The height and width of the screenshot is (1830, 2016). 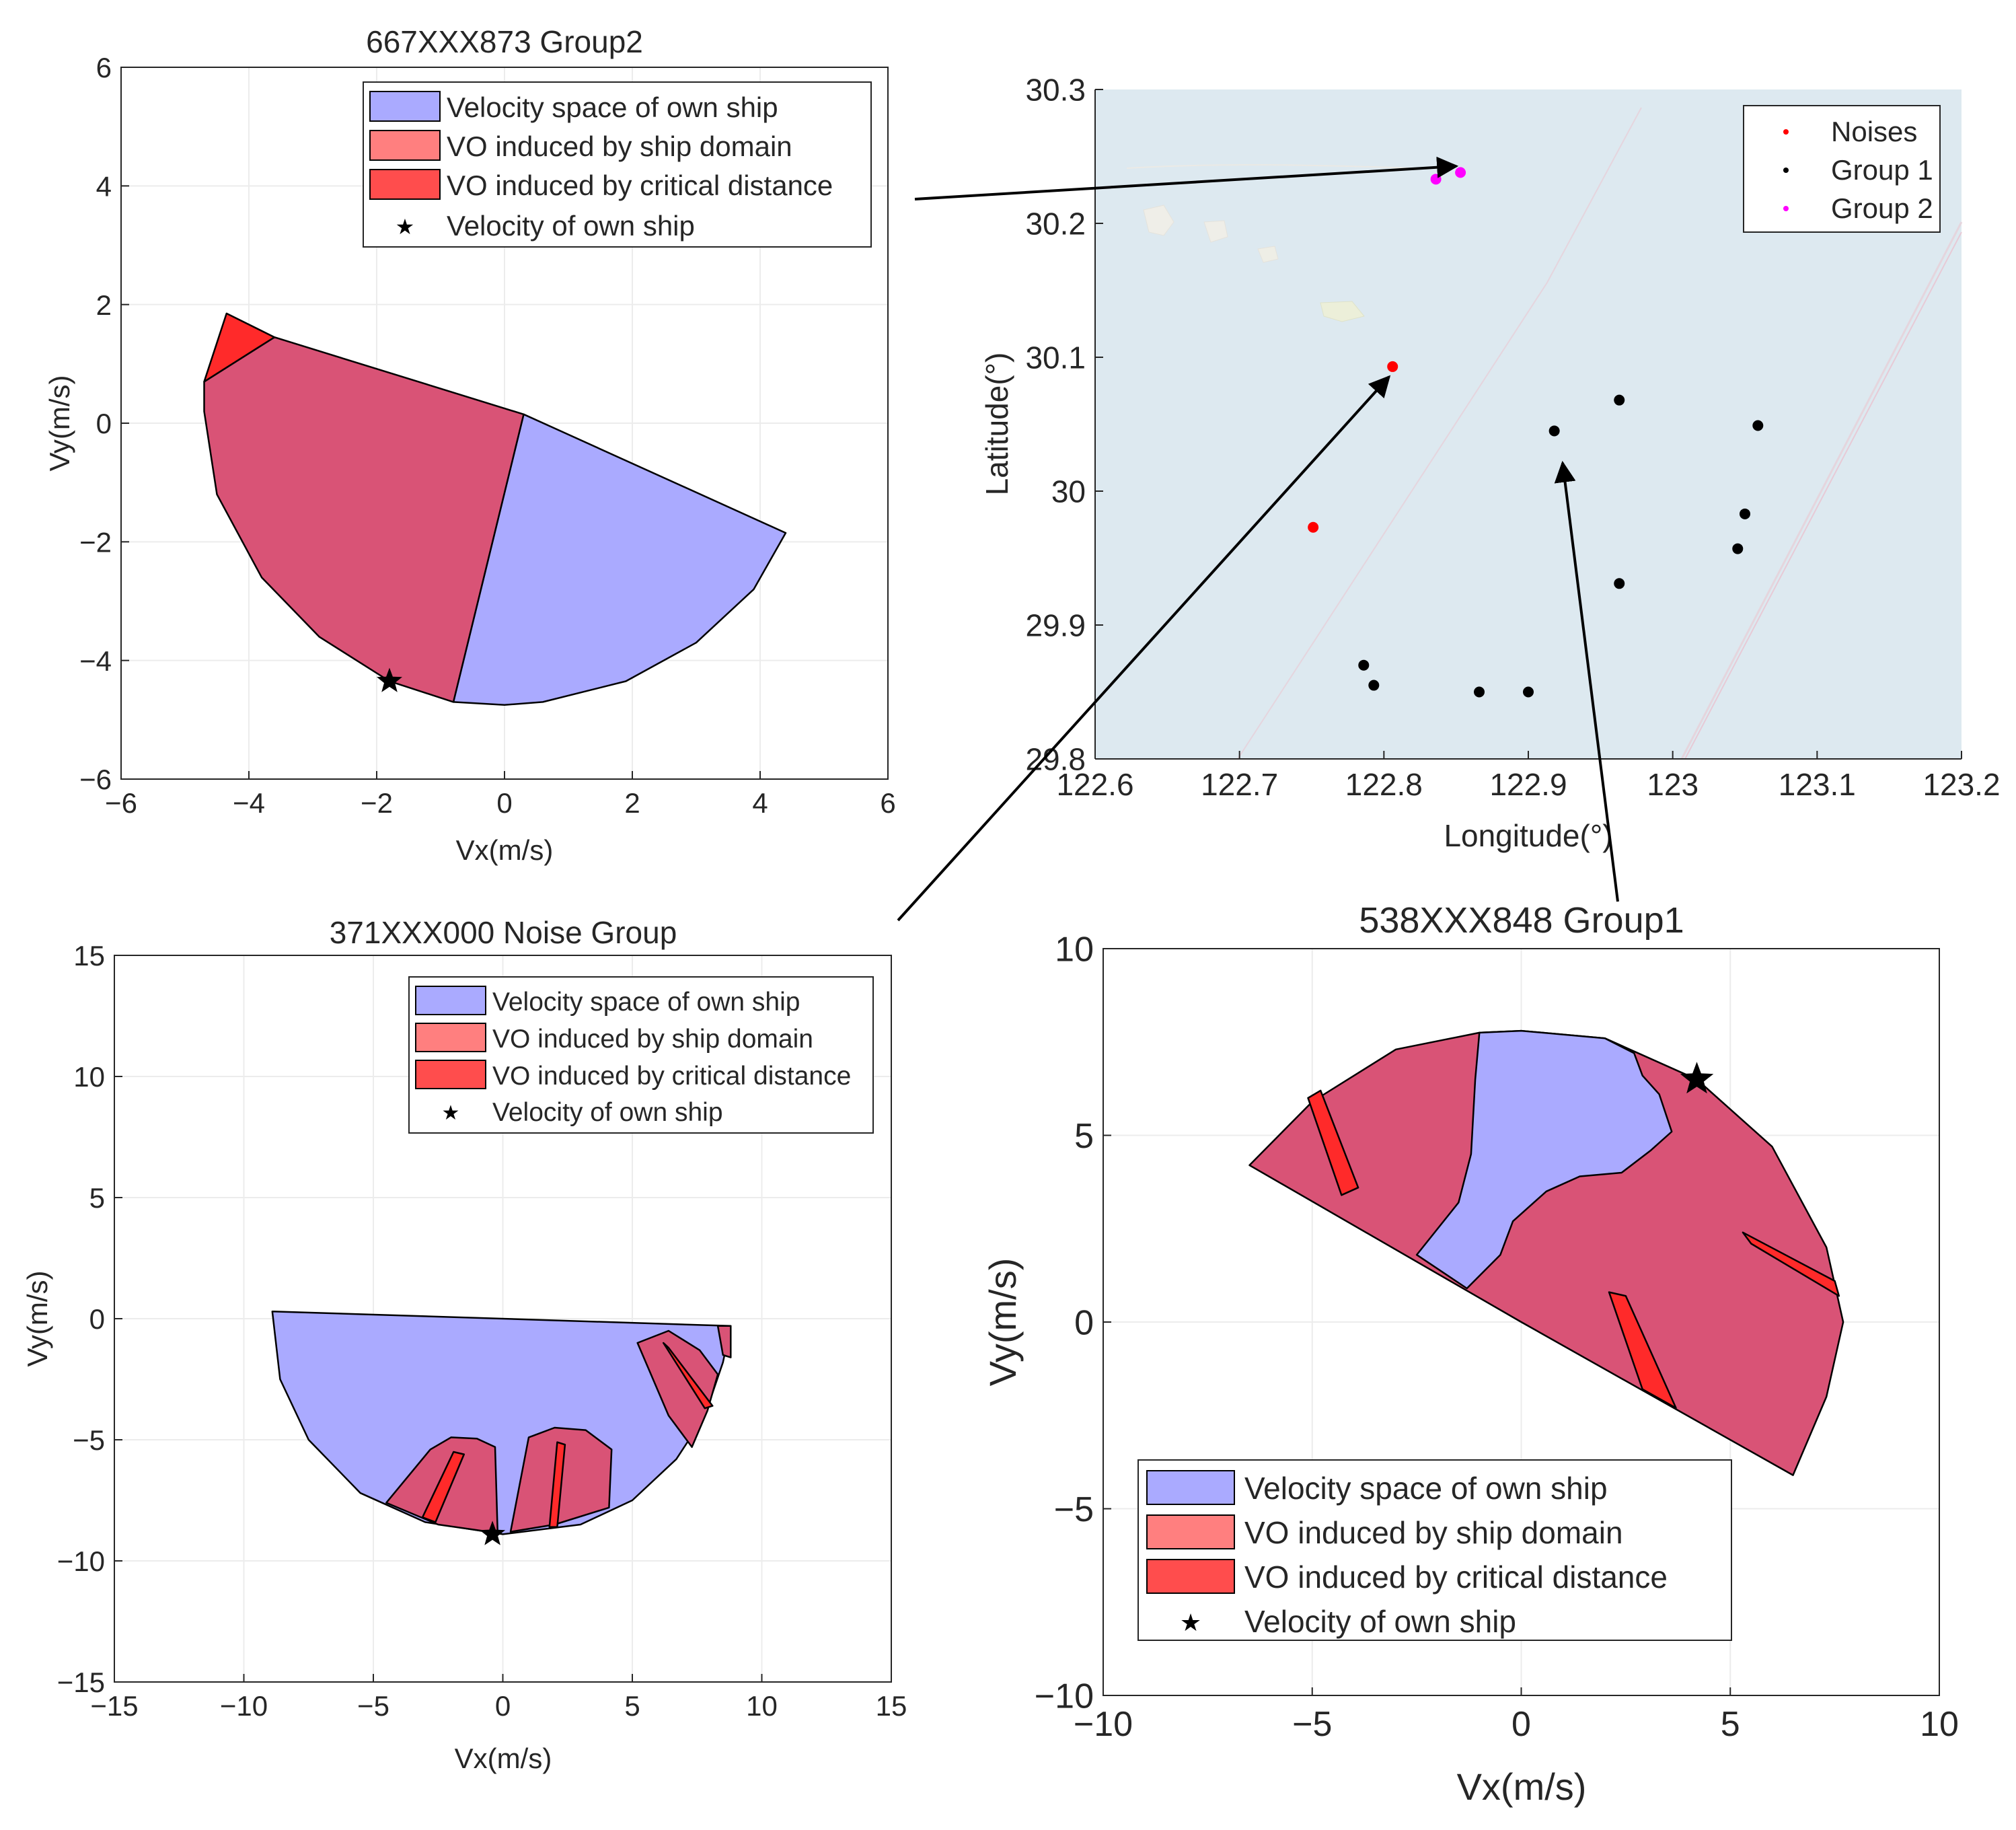 I want to click on p1-legend-label-own-velocity: Velocity of own ship, so click(x=571, y=226).